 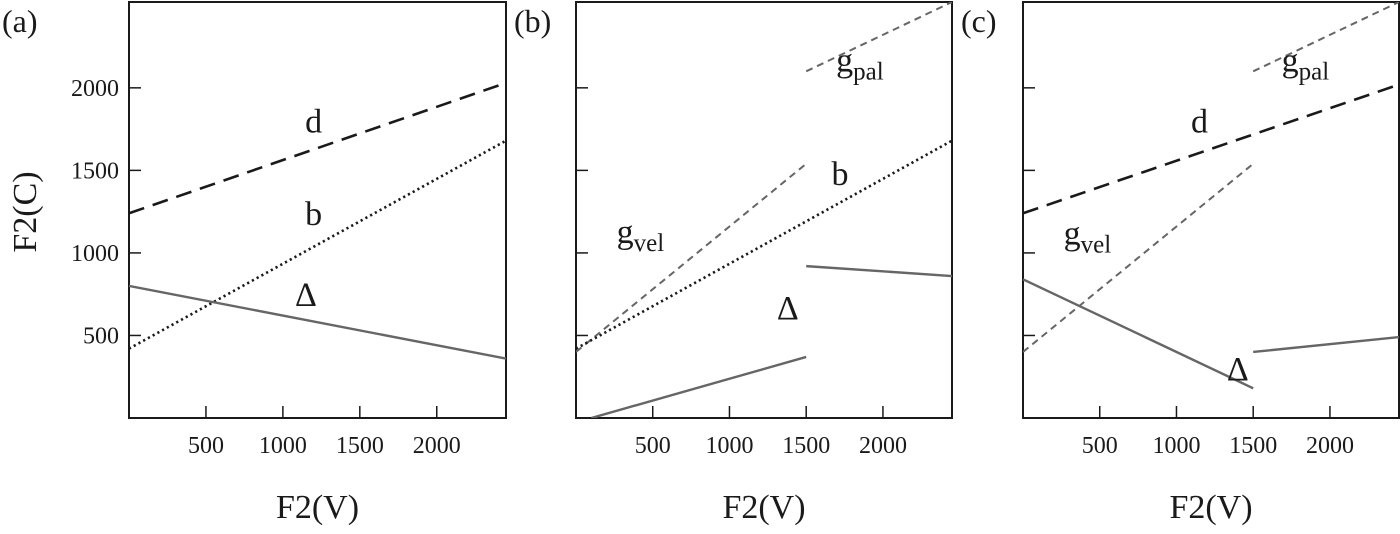 What do you see at coordinates (25, 211) in the screenshot?
I see `y-axis-title: F2(C)` at bounding box center [25, 211].